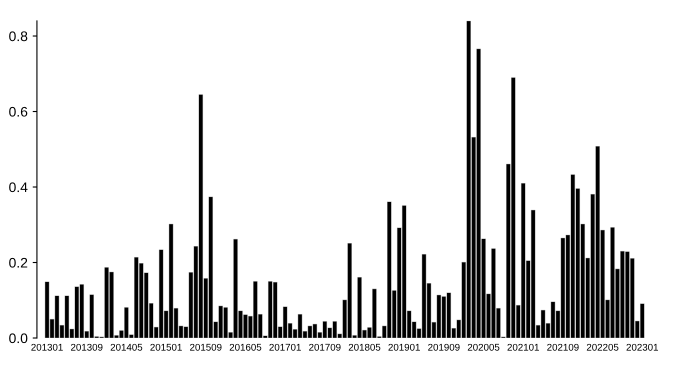 The width and height of the screenshot is (685, 367). What do you see at coordinates (206, 347) in the screenshot?
I see `x-tick-label: 201509` at bounding box center [206, 347].